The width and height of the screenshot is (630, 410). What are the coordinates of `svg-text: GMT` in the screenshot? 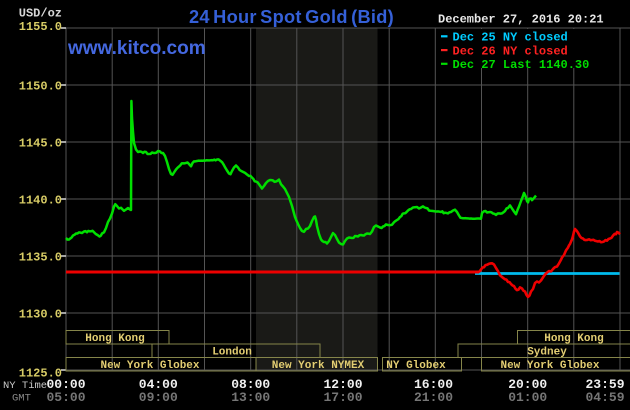 It's located at (21, 399).